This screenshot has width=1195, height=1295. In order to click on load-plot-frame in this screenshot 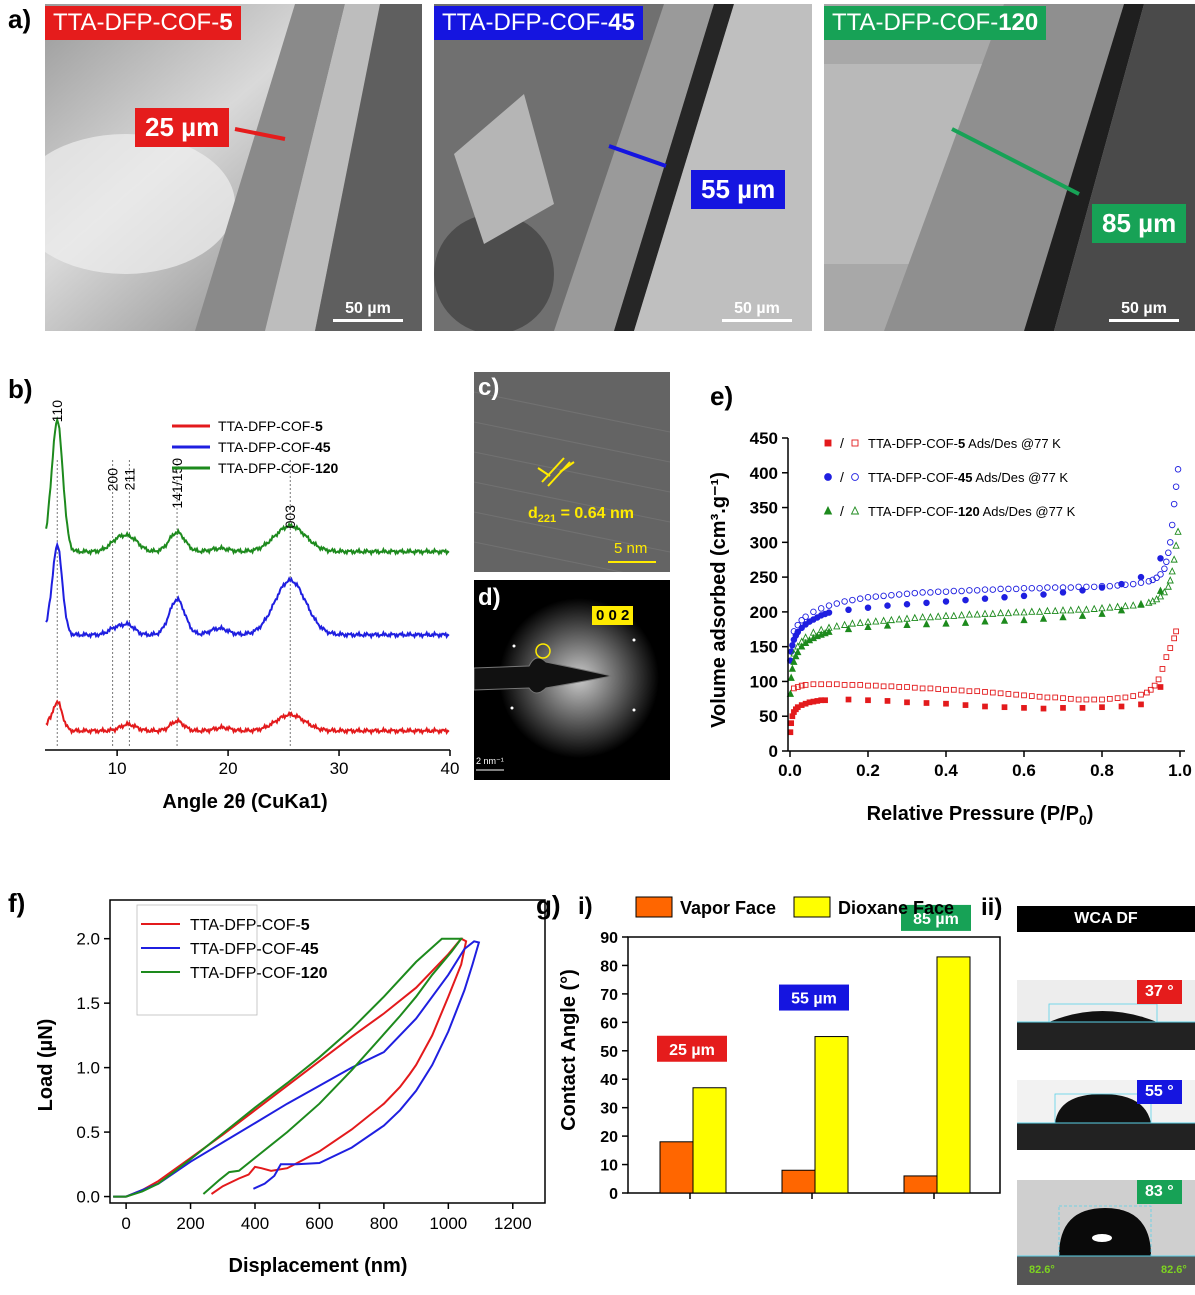, I will do `click(327, 1051)`.